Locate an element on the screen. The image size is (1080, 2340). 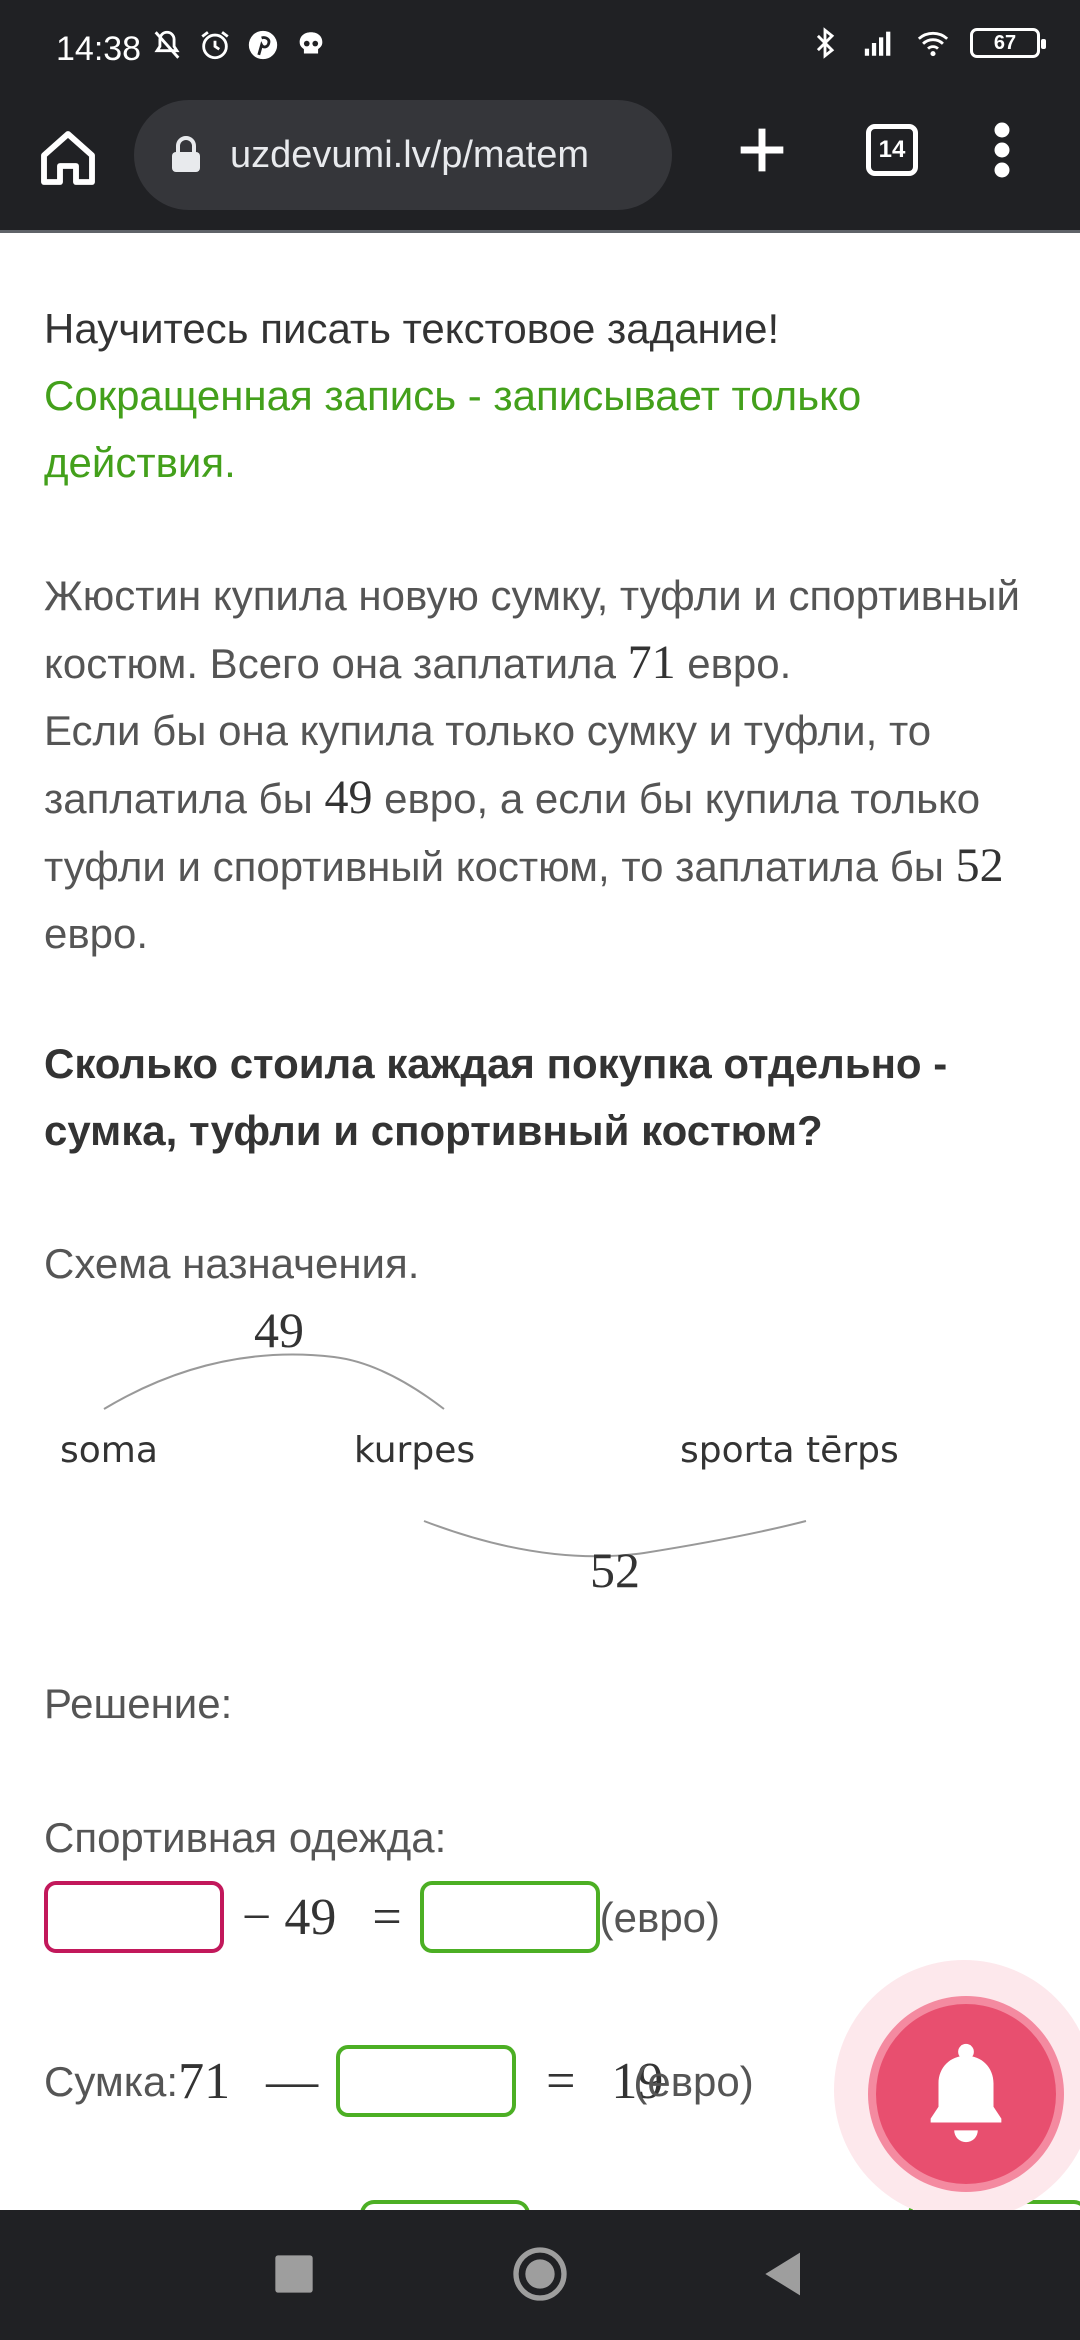
scheme-item-soma: soma is located at coordinates (109, 1450).